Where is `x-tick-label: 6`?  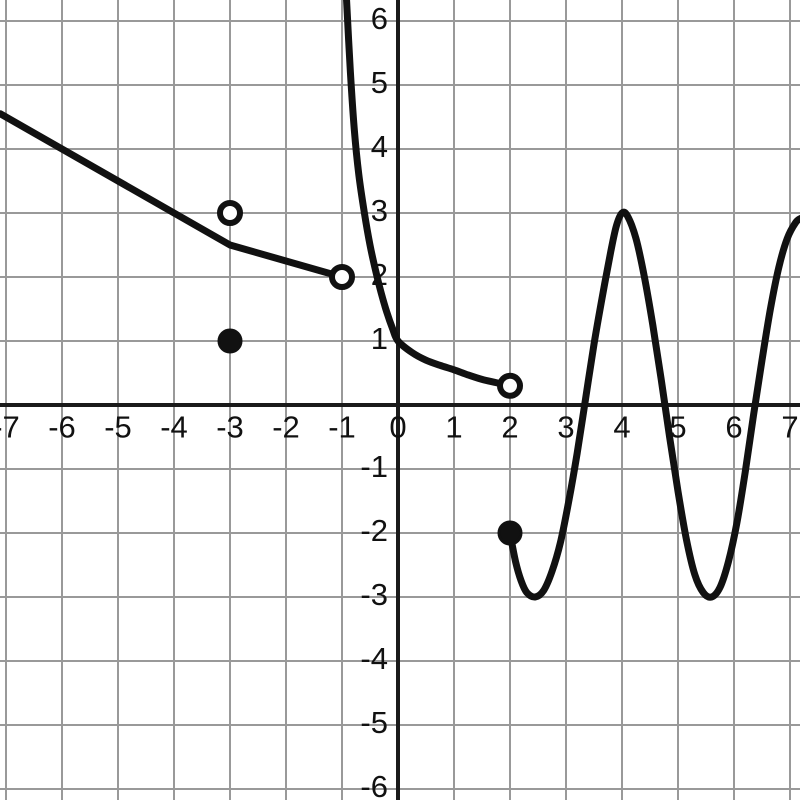 x-tick-label: 6 is located at coordinates (733, 426).